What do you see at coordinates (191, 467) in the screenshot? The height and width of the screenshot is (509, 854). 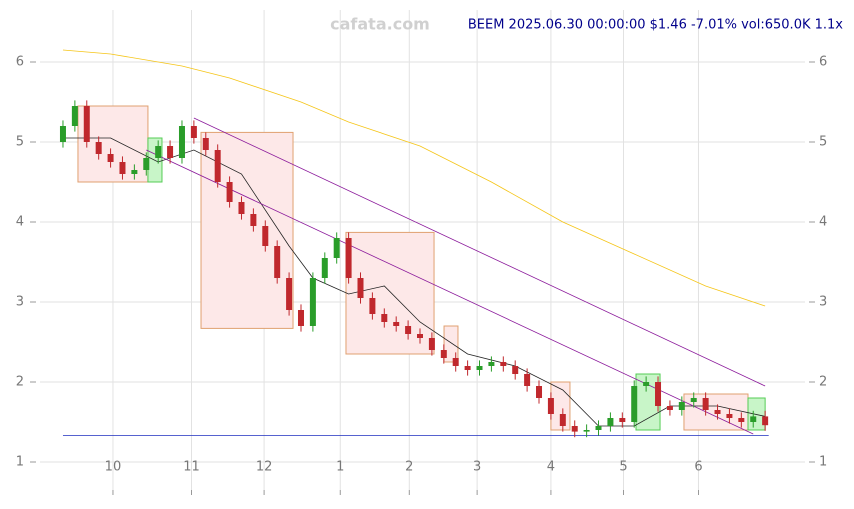 I see `x-tick-label: 11` at bounding box center [191, 467].